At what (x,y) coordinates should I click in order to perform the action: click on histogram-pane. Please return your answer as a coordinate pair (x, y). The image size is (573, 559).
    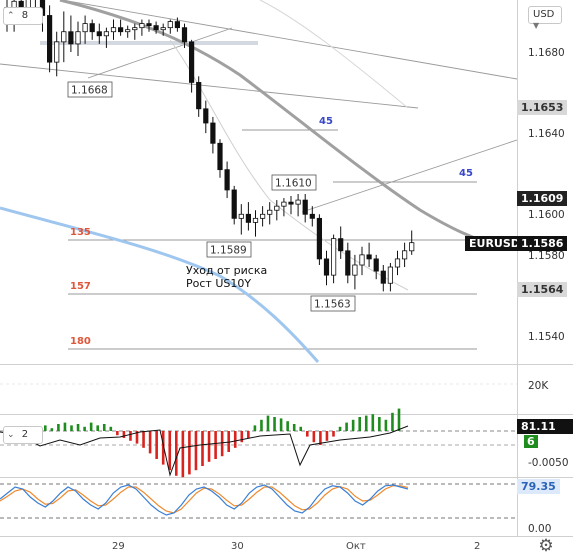
    Looking at the image, I should click on (258, 443).